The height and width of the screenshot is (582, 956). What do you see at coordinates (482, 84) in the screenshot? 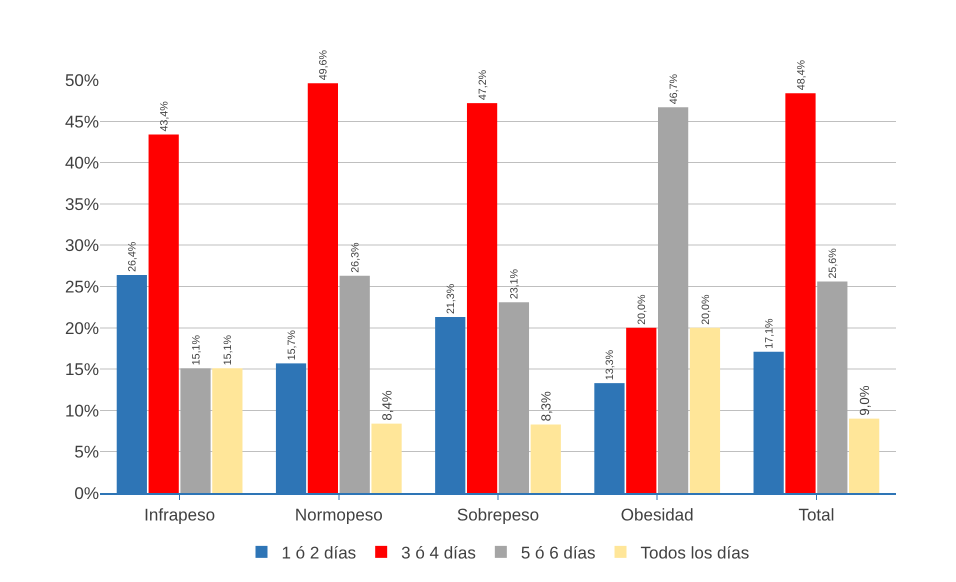
I see `data-label: 47,2%` at bounding box center [482, 84].